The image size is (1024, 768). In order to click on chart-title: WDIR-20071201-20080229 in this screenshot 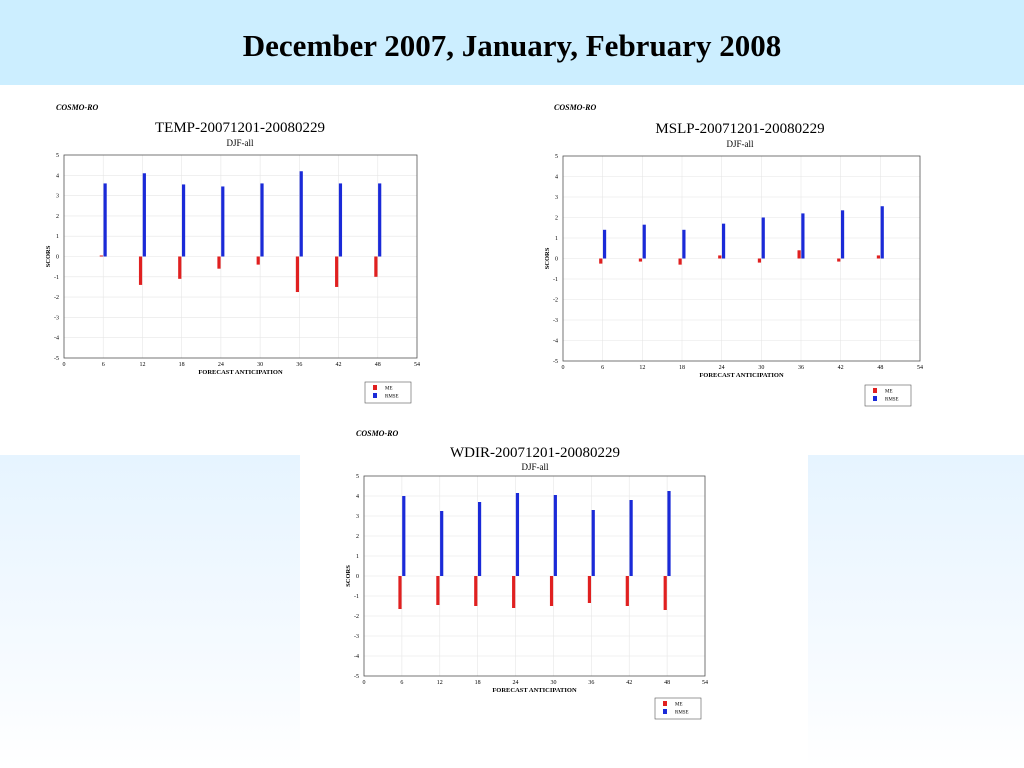, I will do `click(535, 453)`.